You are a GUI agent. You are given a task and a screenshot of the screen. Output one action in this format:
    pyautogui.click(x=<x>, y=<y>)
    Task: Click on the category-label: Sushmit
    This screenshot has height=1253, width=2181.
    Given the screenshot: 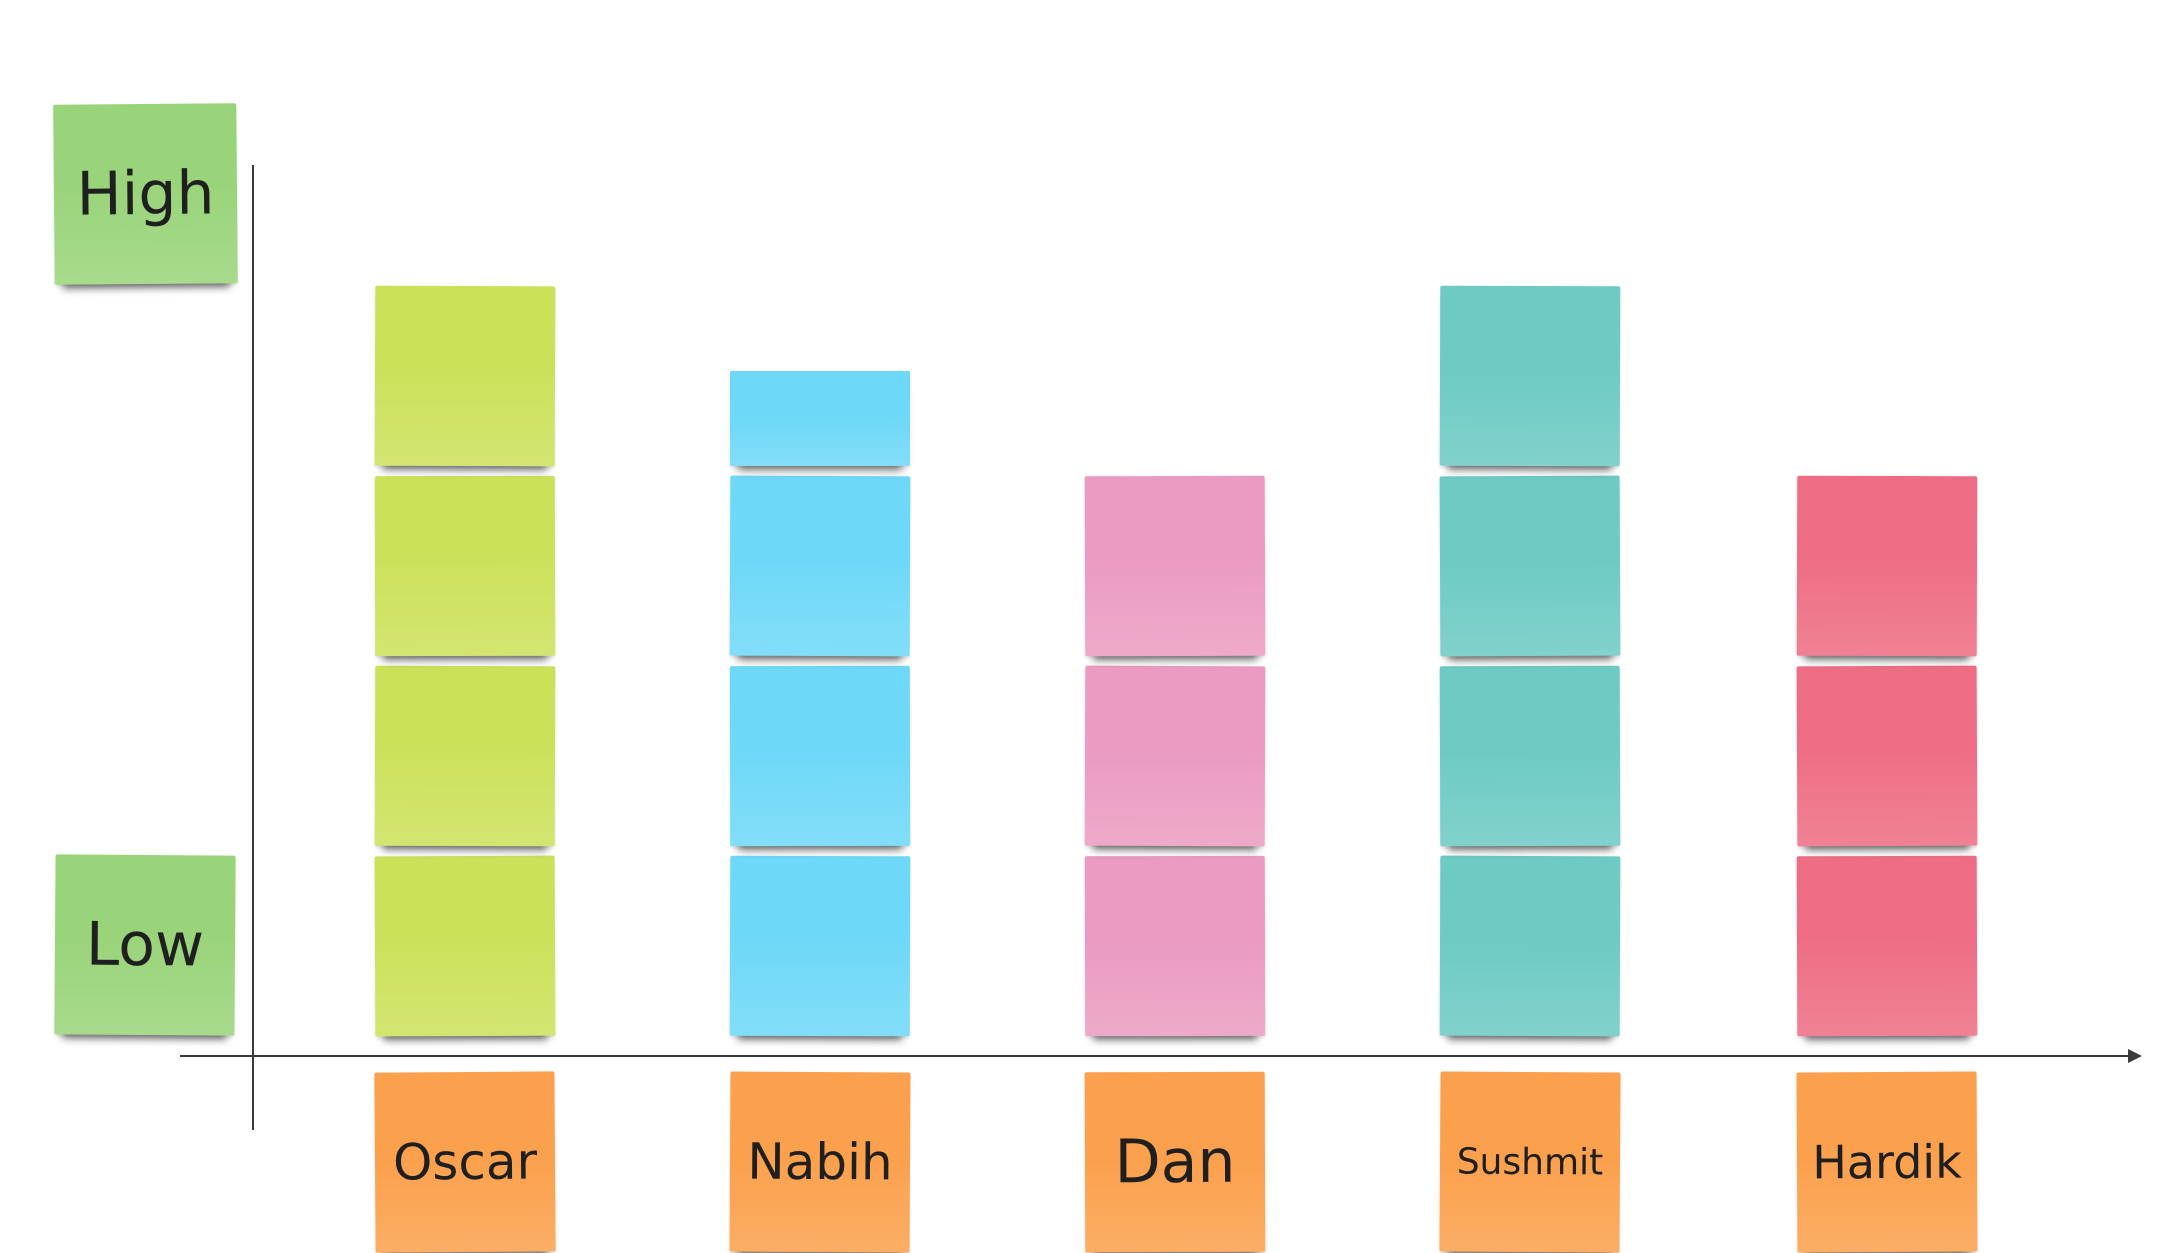 What is the action you would take?
    pyautogui.click(x=1530, y=1162)
    